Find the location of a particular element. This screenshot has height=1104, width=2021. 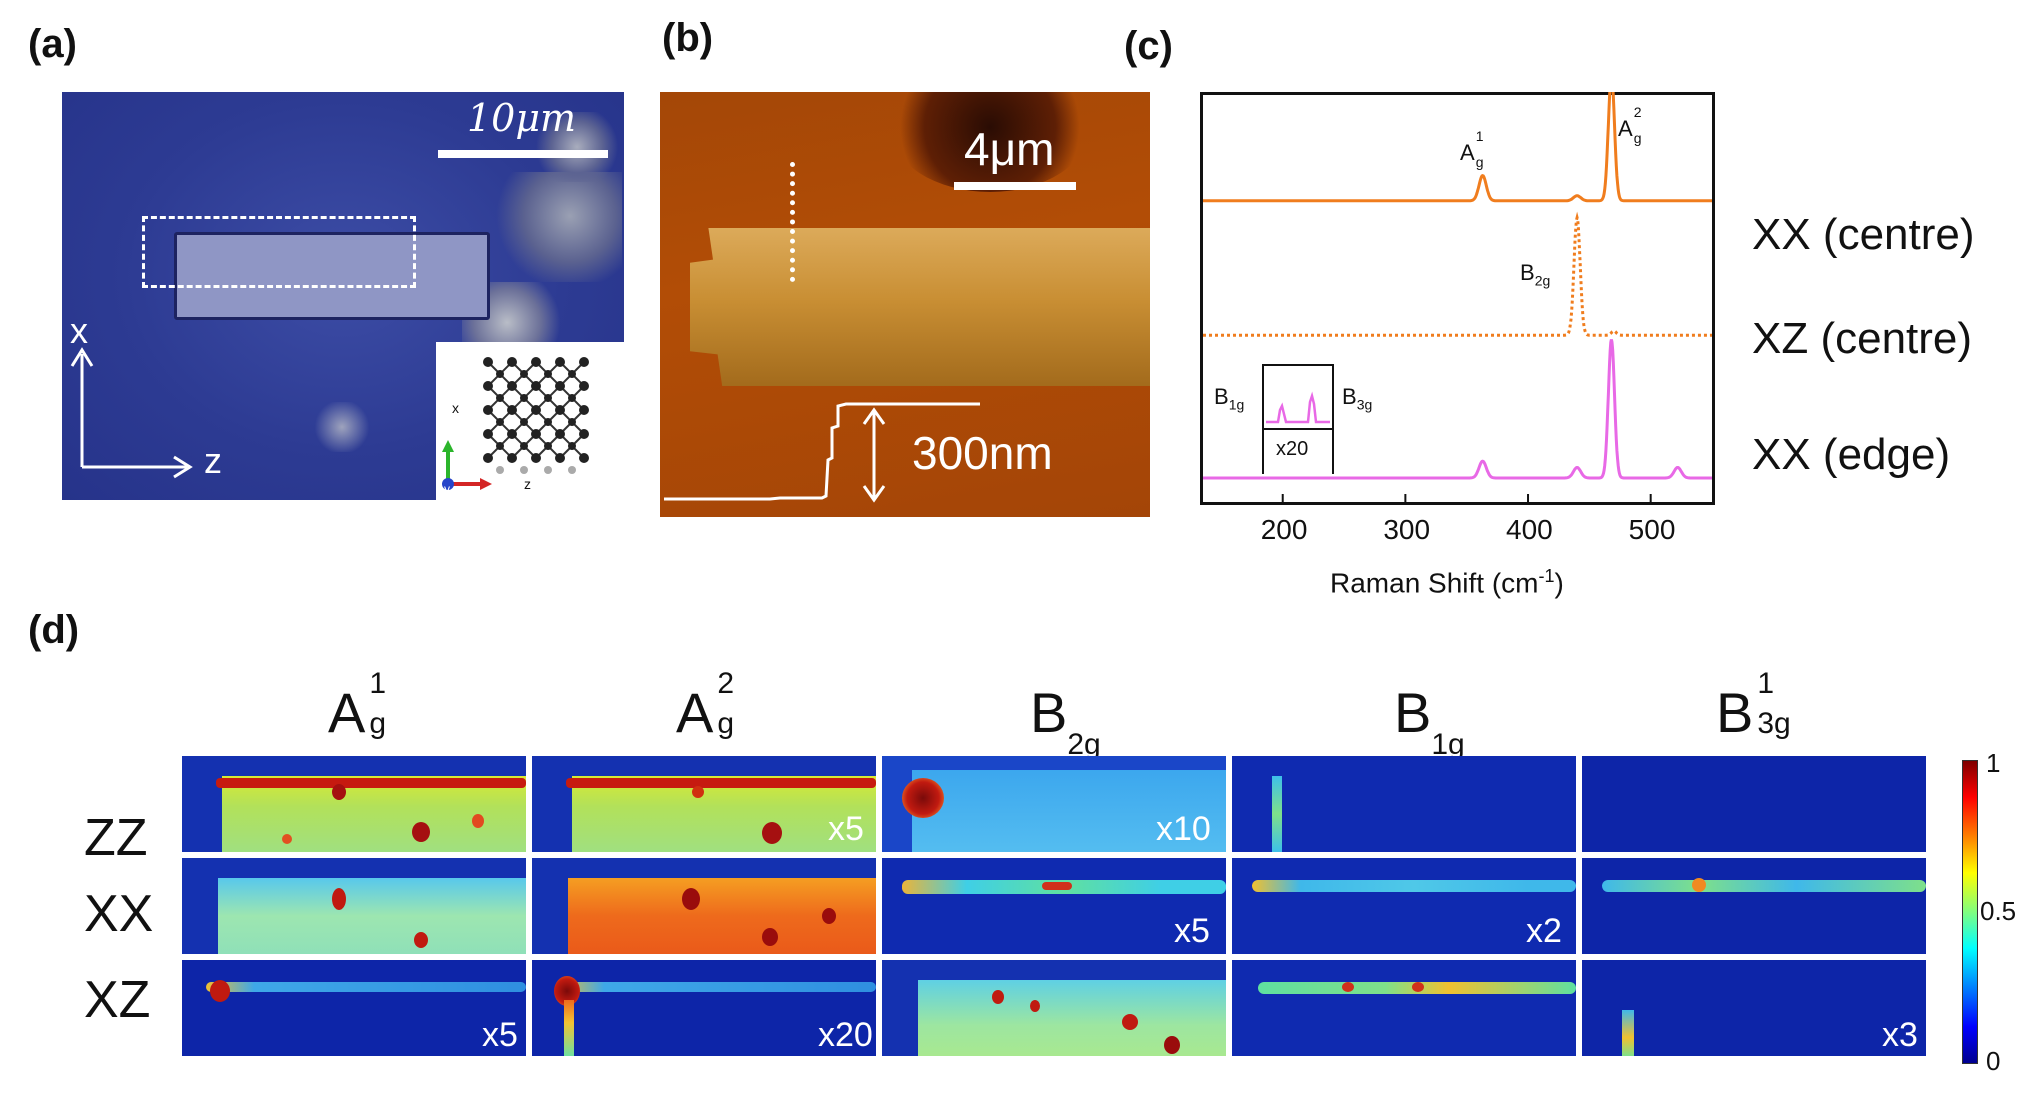

optical-image: 10μm x z is located at coordinates (343, 296).